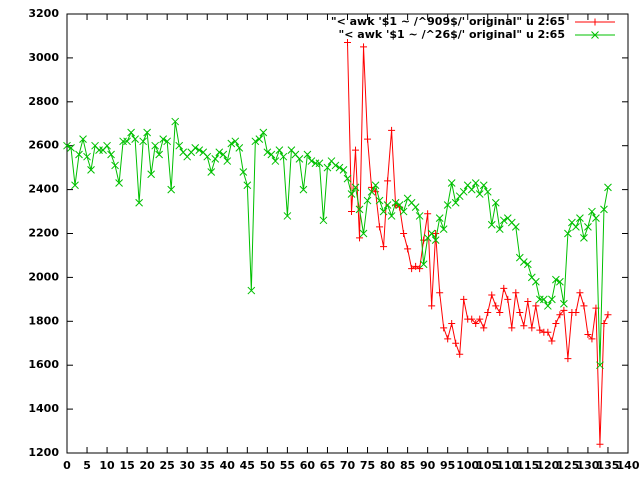 The height and width of the screenshot is (480, 640). Describe the element at coordinates (43, 320) in the screenshot. I see `y-tick-label: 1800` at that location.